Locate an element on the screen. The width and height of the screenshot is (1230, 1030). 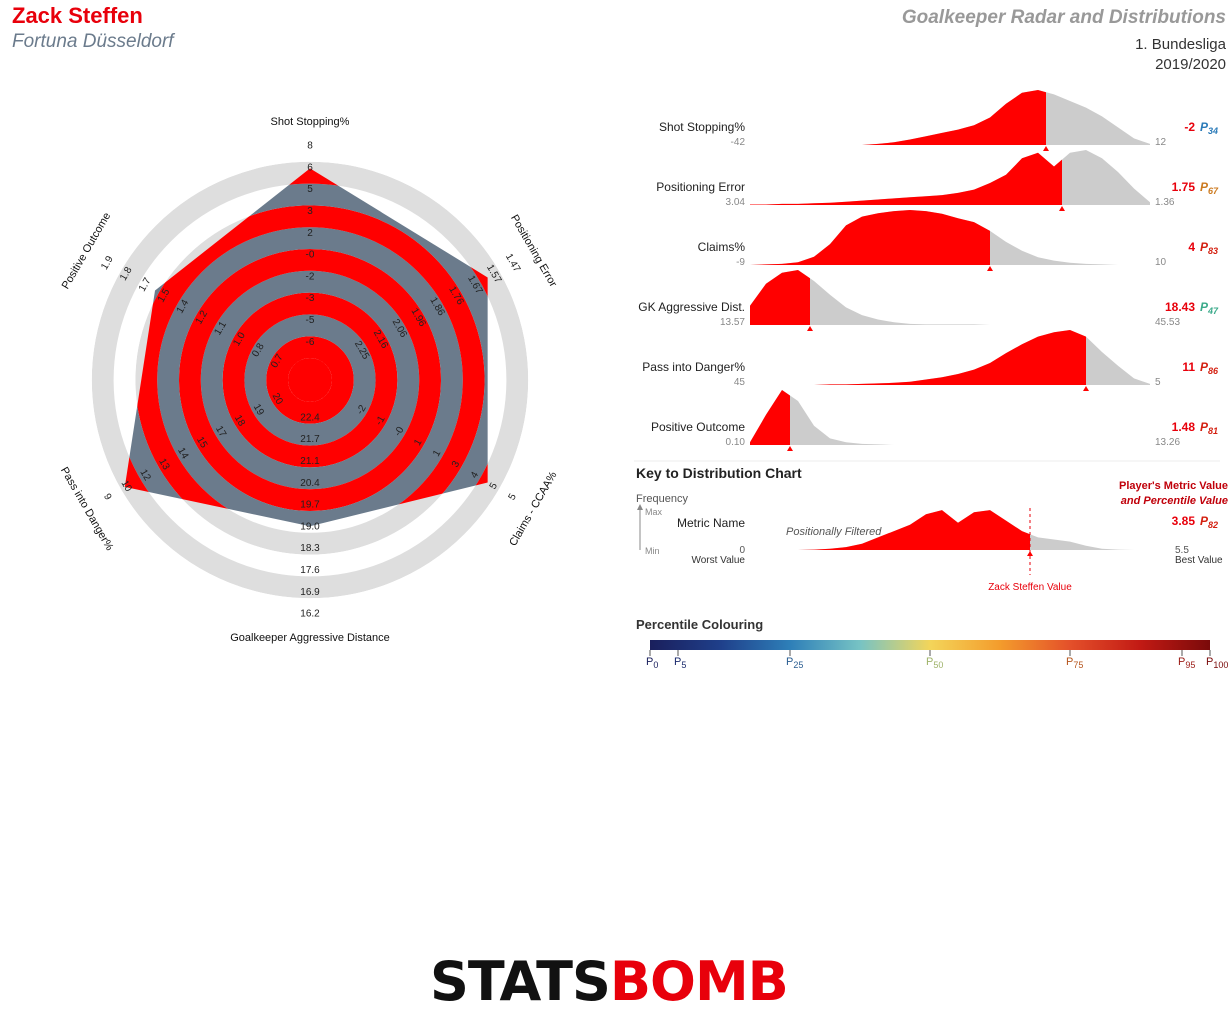
radar-tick-label: 15 is located at coordinates (201, 443).